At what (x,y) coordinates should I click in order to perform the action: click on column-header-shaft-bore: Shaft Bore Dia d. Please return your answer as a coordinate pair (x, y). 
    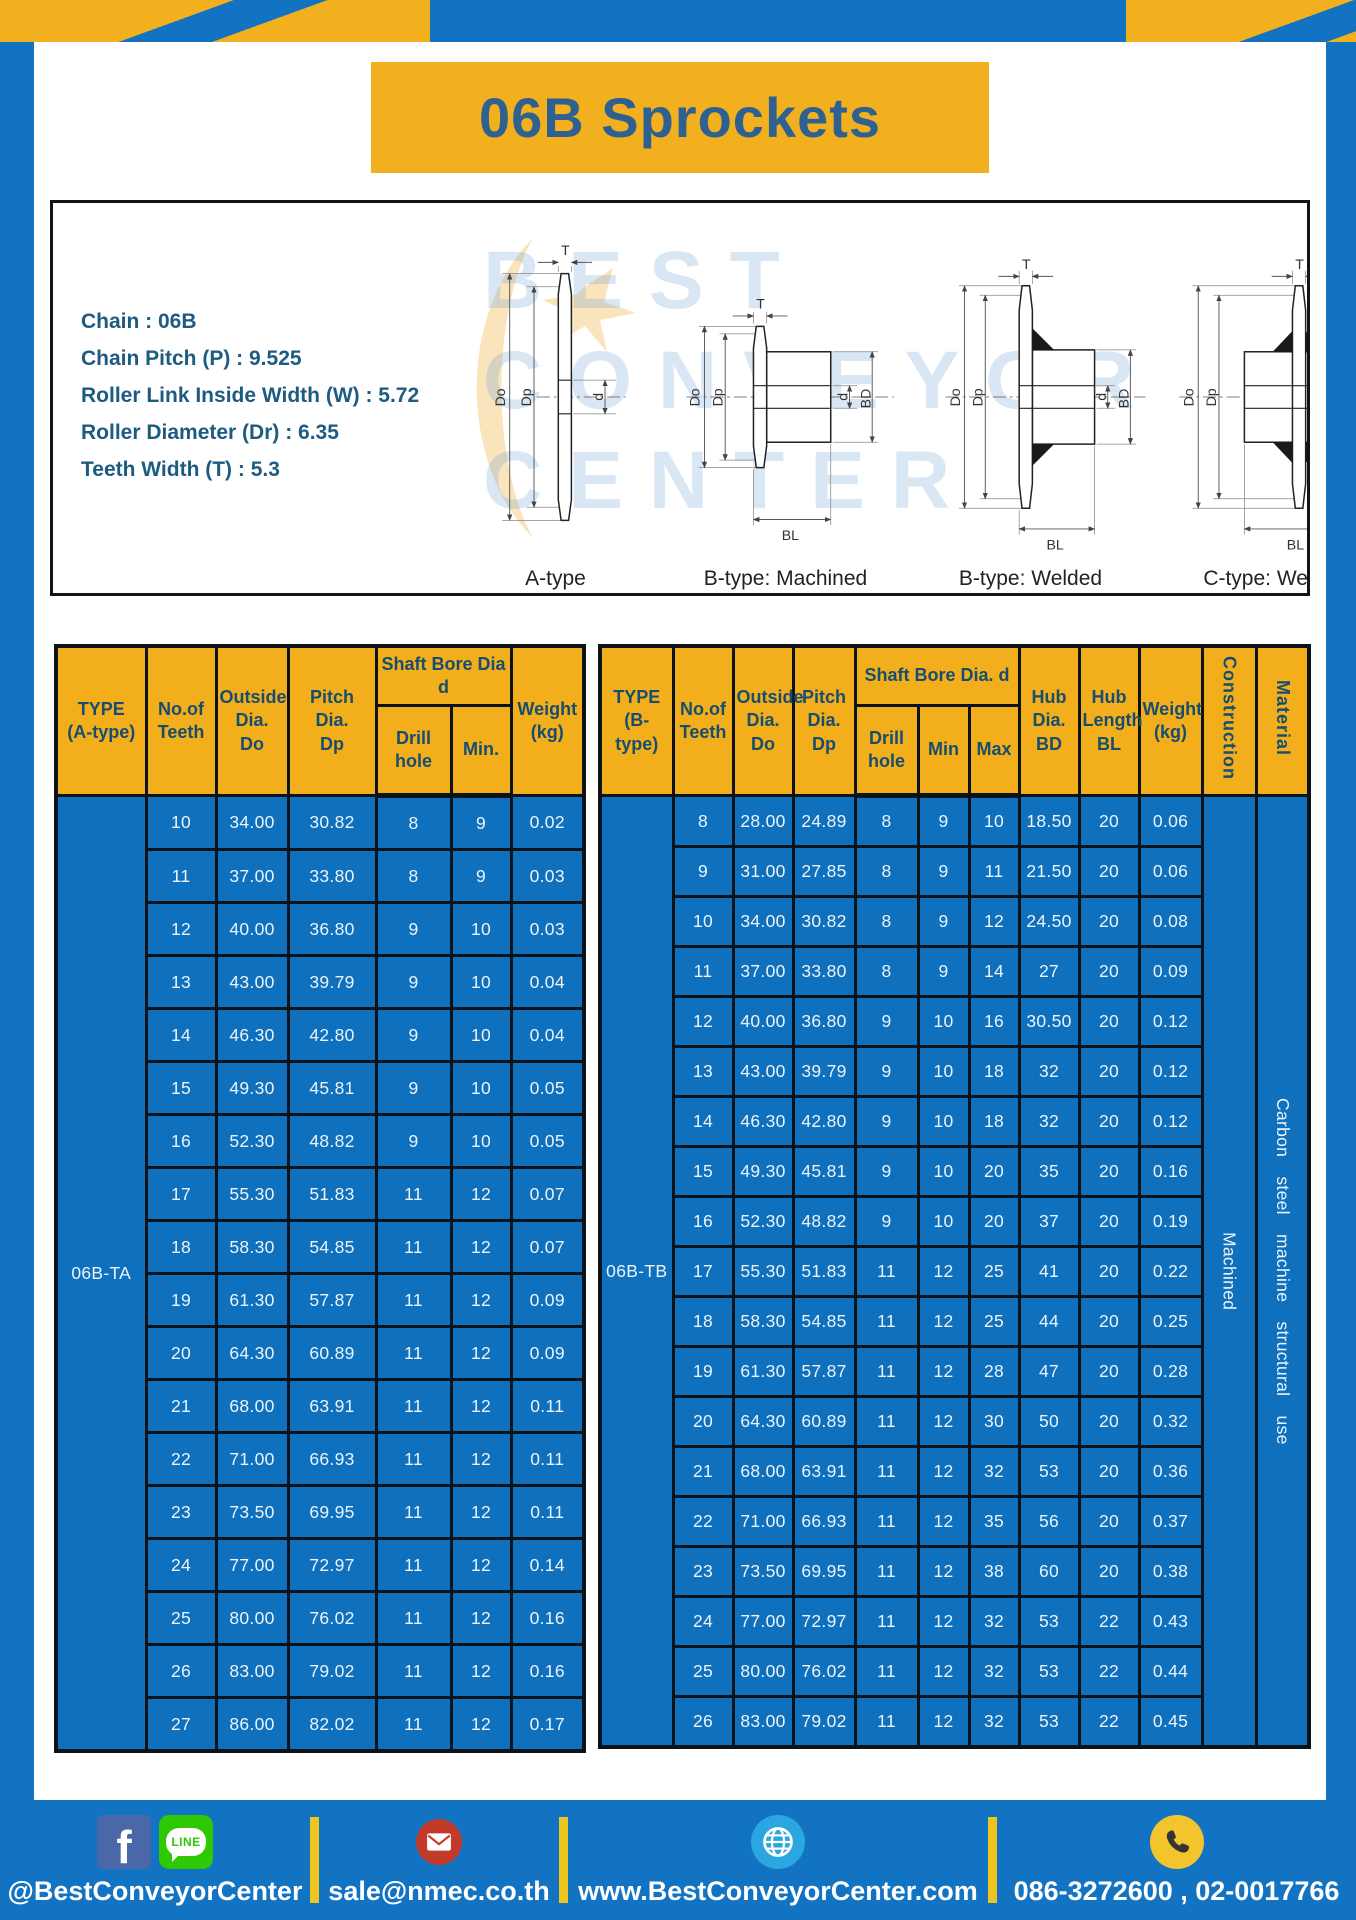
    Looking at the image, I should click on (443, 675).